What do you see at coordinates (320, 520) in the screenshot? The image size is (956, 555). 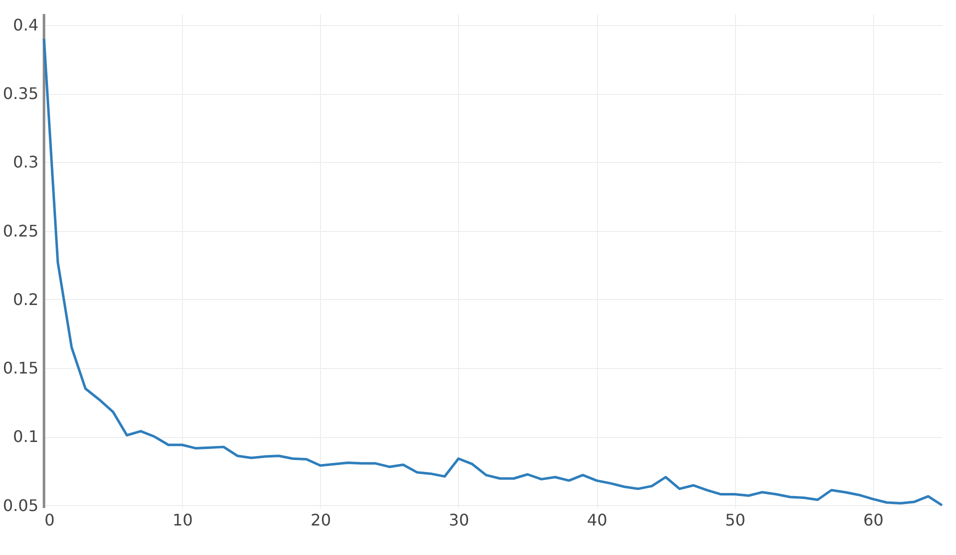 I see `x-tick-label: 20` at bounding box center [320, 520].